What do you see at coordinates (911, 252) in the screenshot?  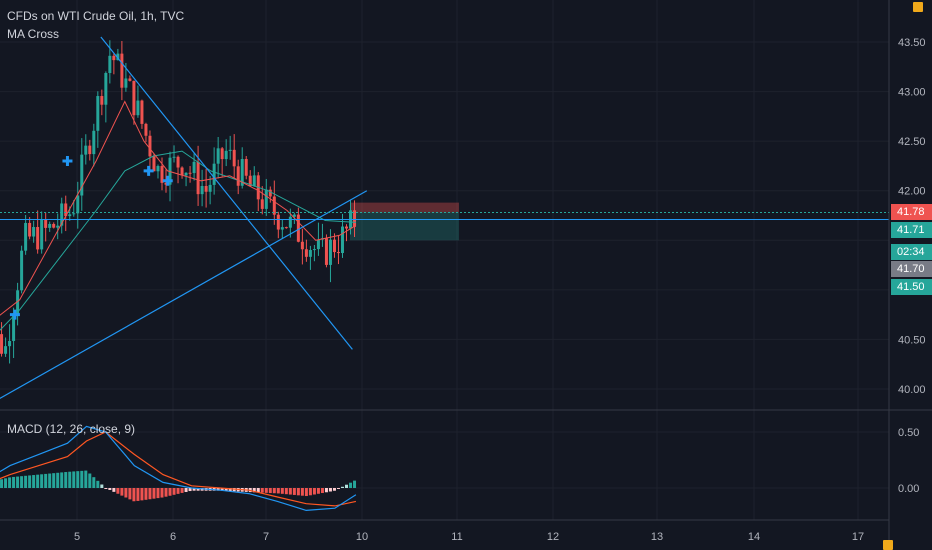 I see `countdown-badge: 02:34` at bounding box center [911, 252].